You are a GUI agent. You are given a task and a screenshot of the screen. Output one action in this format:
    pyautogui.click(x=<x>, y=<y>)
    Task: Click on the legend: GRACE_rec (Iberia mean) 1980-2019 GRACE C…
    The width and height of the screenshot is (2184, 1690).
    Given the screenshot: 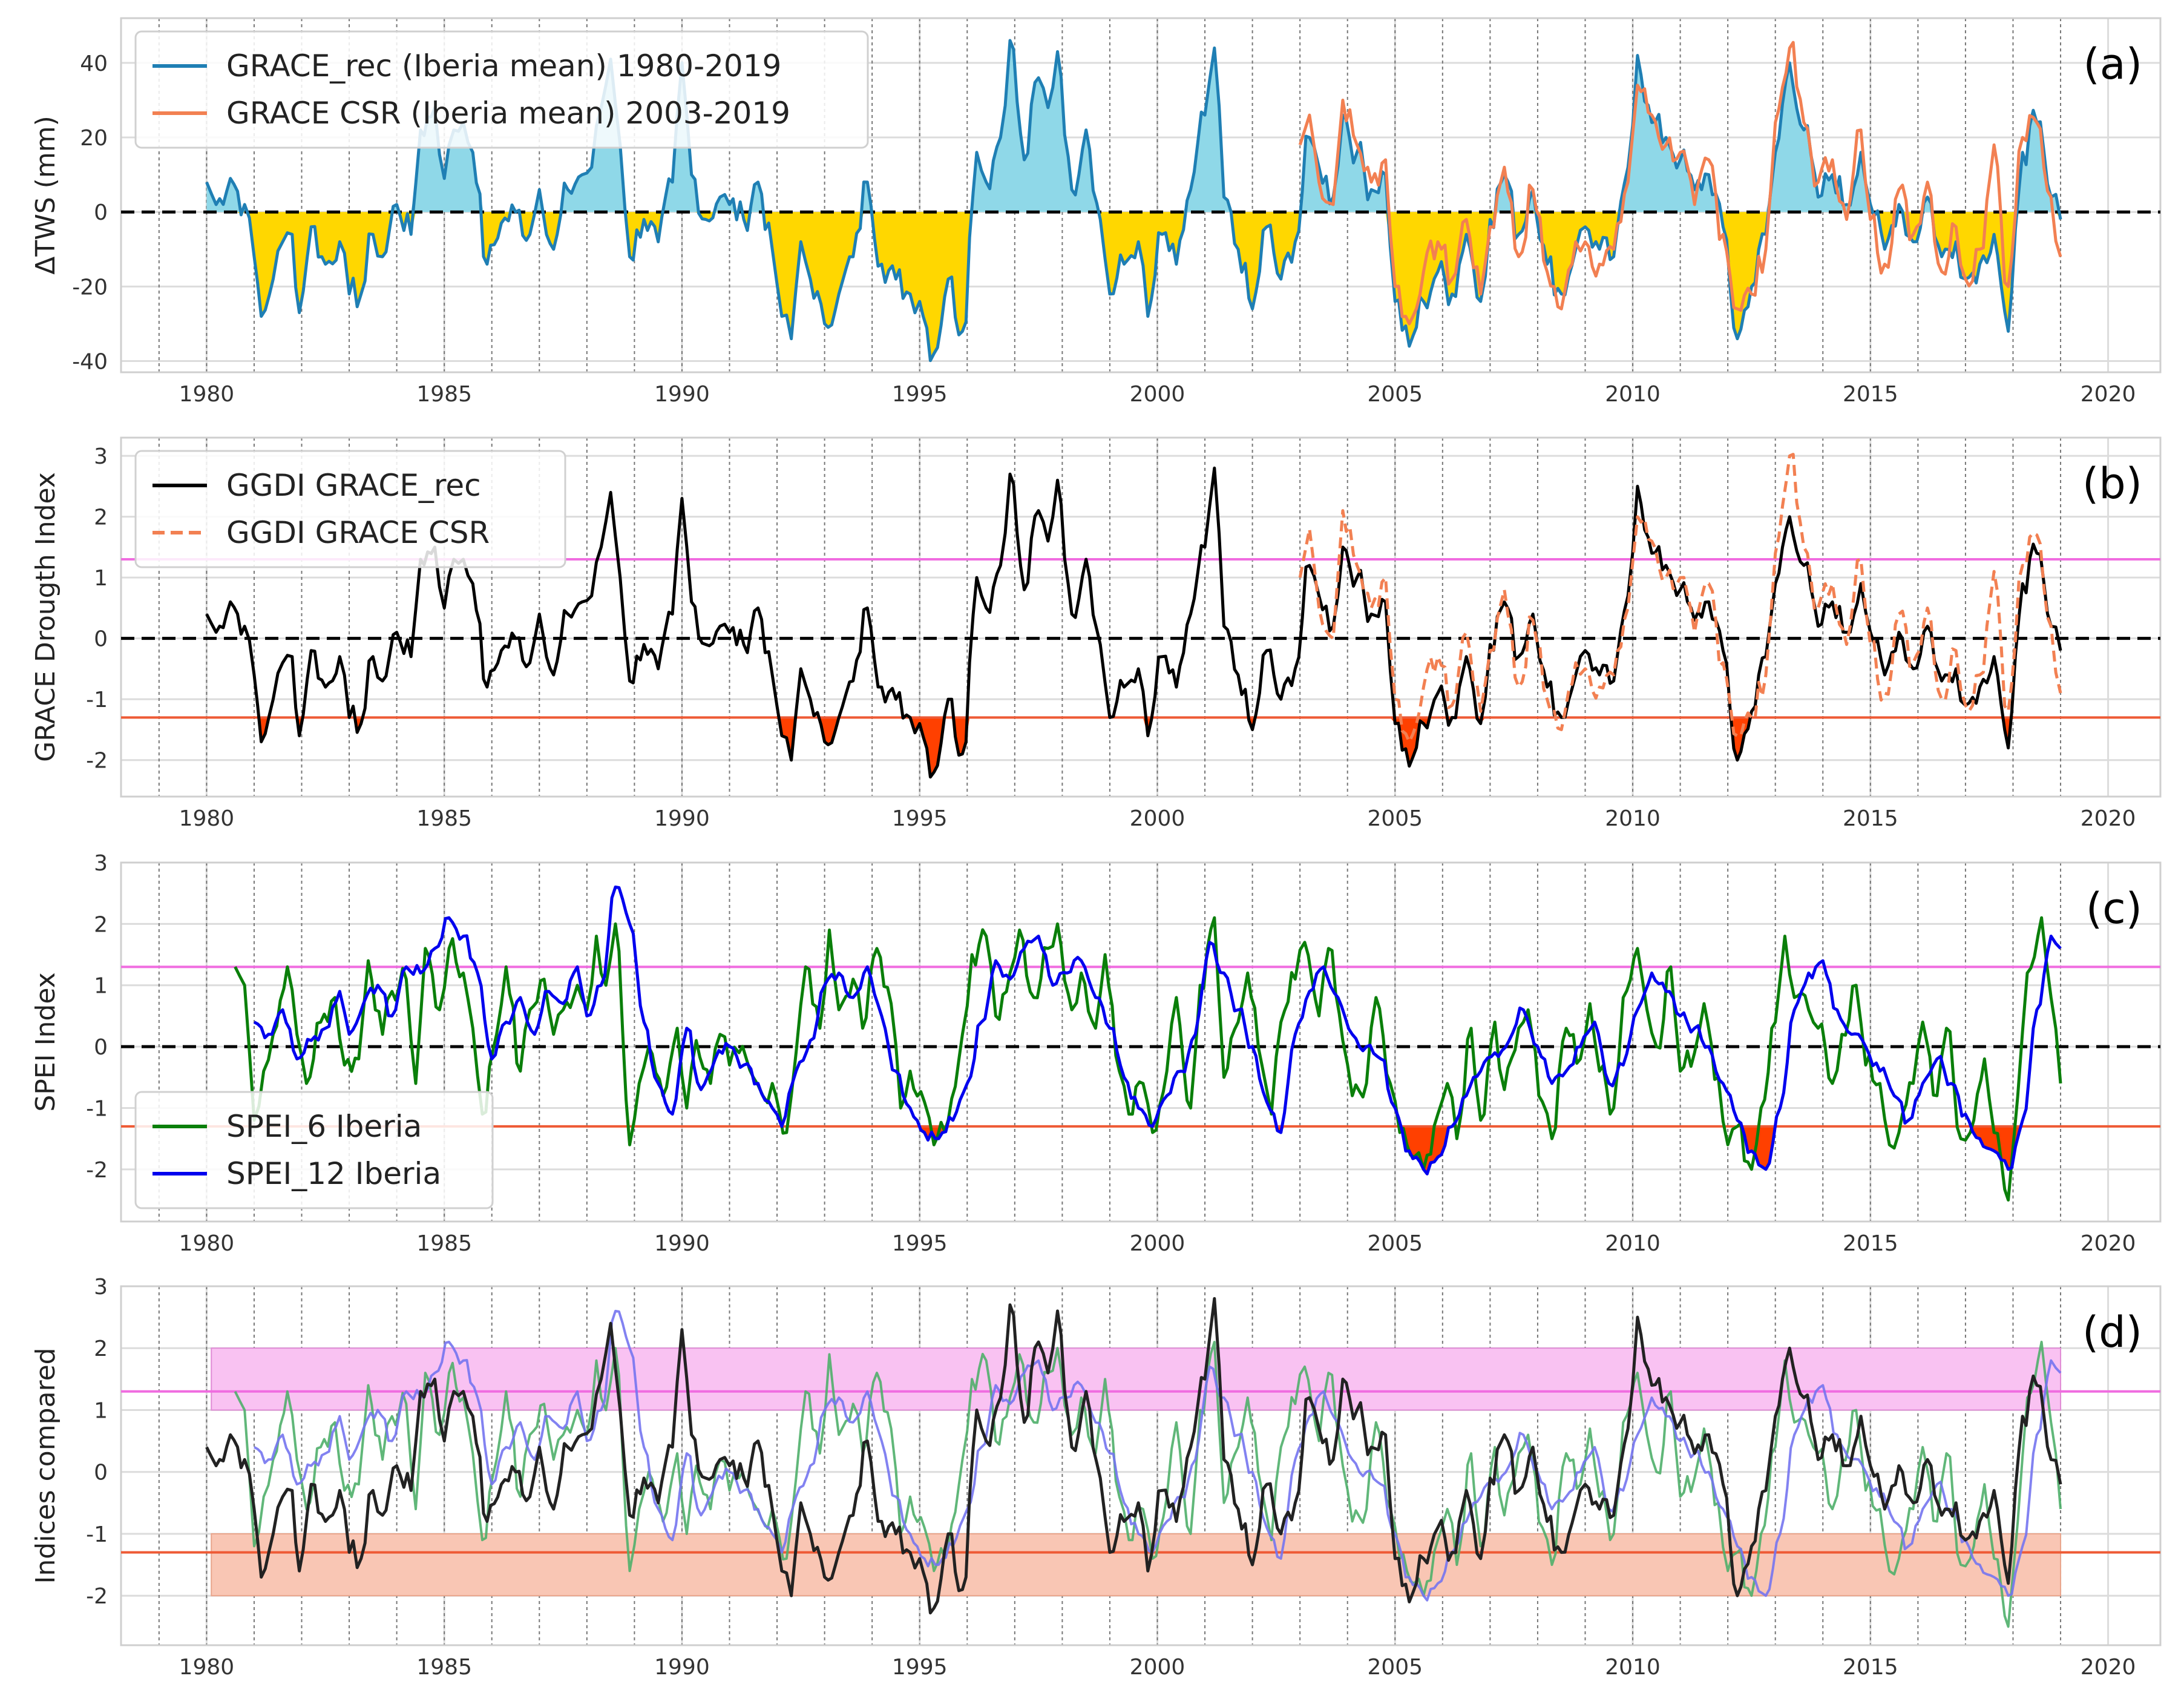 What is the action you would take?
    pyautogui.click(x=501, y=89)
    